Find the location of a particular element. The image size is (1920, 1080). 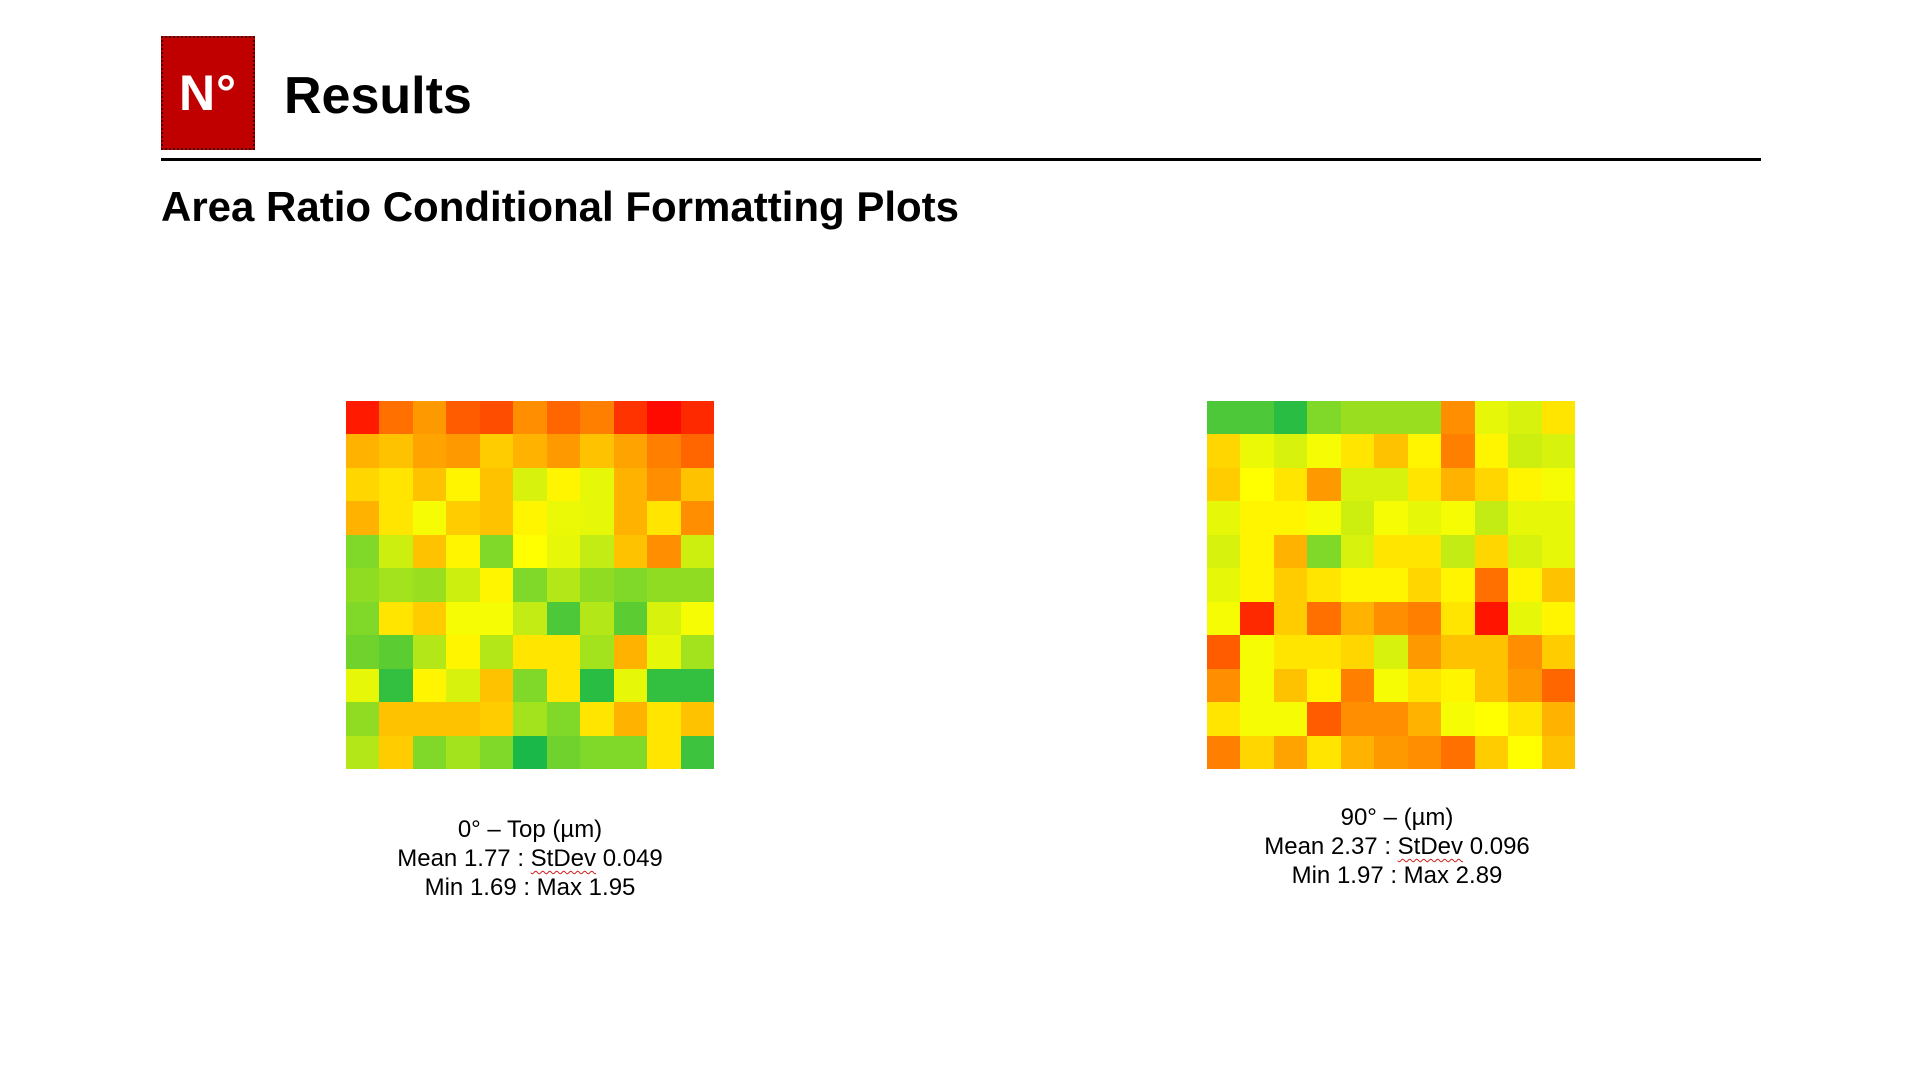

heatmap-0-mean: Mean 1.77 is located at coordinates (454, 858).